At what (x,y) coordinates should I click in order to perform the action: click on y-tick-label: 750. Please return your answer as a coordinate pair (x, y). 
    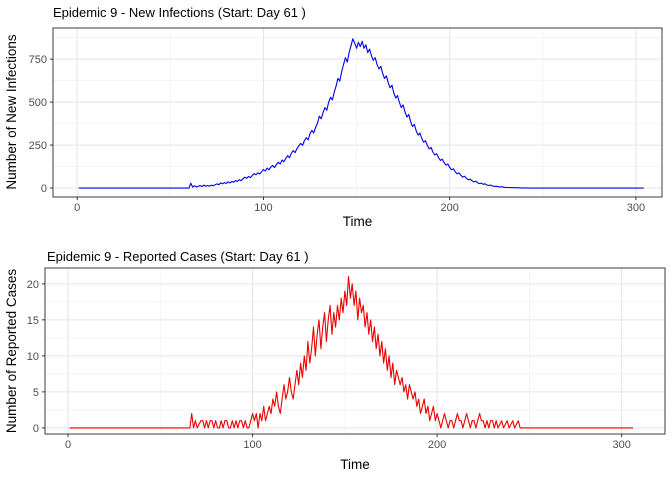
    Looking at the image, I should click on (38, 60).